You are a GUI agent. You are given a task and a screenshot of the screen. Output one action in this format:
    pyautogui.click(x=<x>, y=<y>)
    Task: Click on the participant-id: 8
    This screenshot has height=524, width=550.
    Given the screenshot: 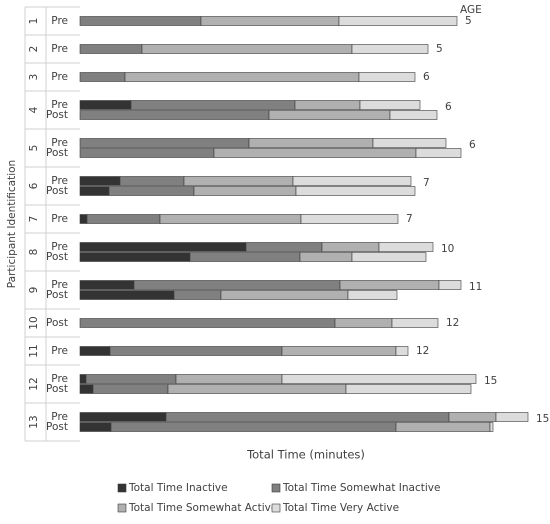 What is the action you would take?
    pyautogui.click(x=34, y=252)
    